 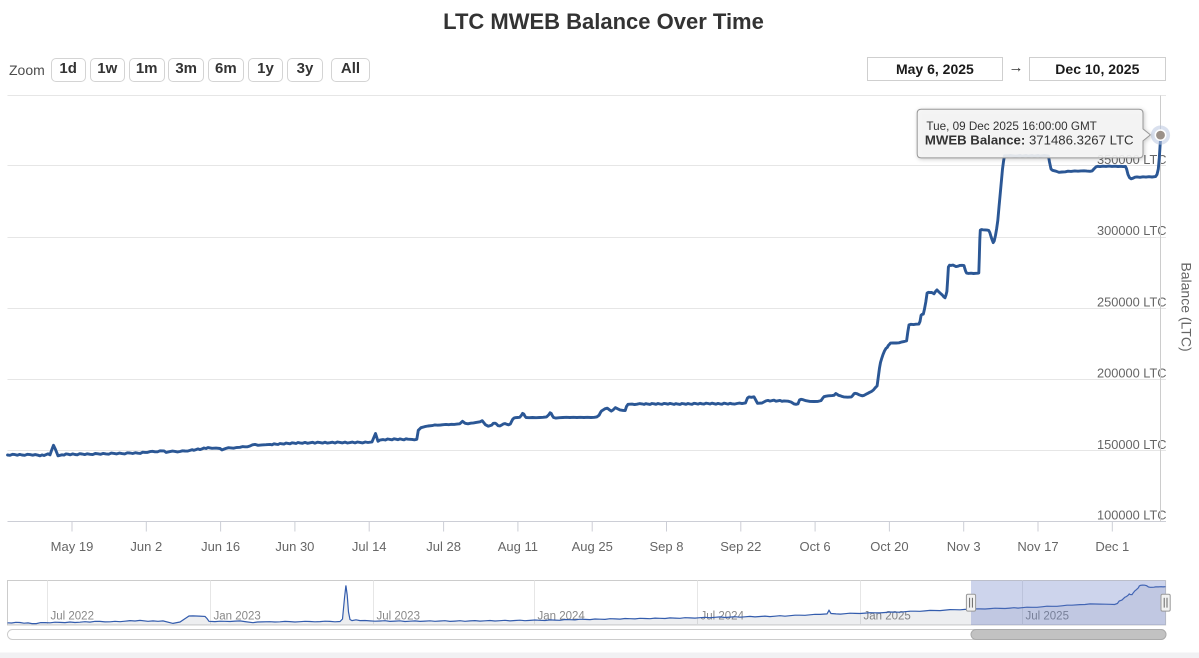 I want to click on svg-text: Jun 16, so click(x=220, y=546).